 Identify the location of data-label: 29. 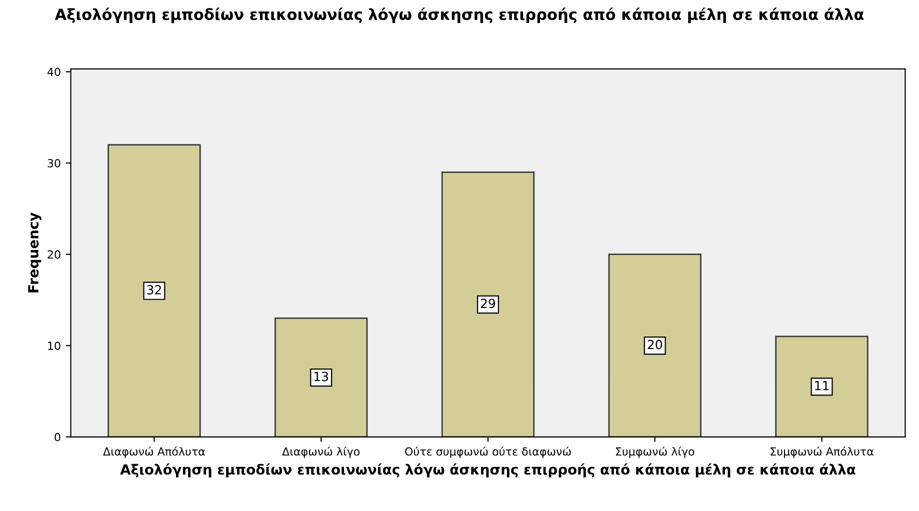
(488, 303).